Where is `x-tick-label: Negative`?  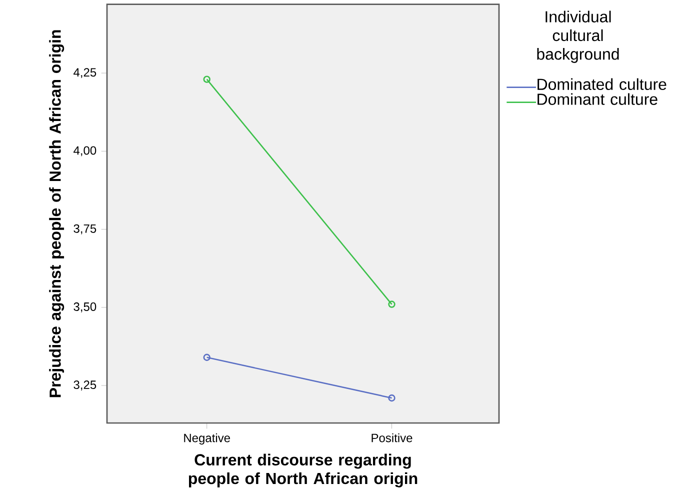 x-tick-label: Negative is located at coordinates (207, 439).